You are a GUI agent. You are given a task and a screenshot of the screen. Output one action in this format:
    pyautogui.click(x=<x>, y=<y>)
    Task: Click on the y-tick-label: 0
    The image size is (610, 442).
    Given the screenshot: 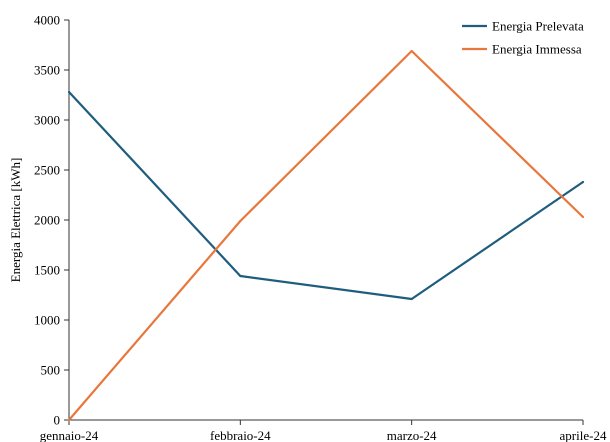 What is the action you would take?
    pyautogui.click(x=57, y=420)
    